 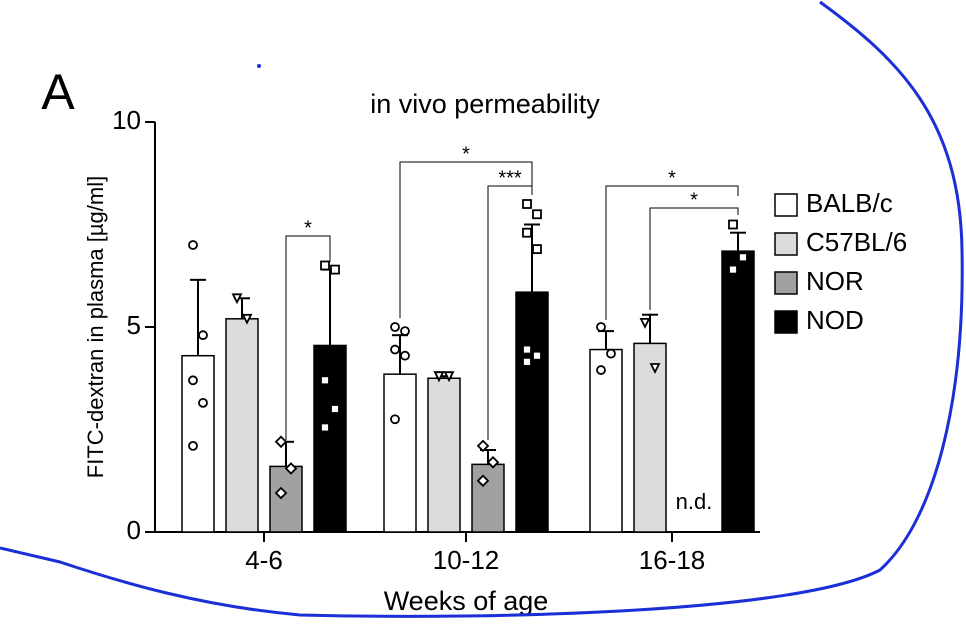 What do you see at coordinates (510, 178) in the screenshot?
I see `significance-label: ***` at bounding box center [510, 178].